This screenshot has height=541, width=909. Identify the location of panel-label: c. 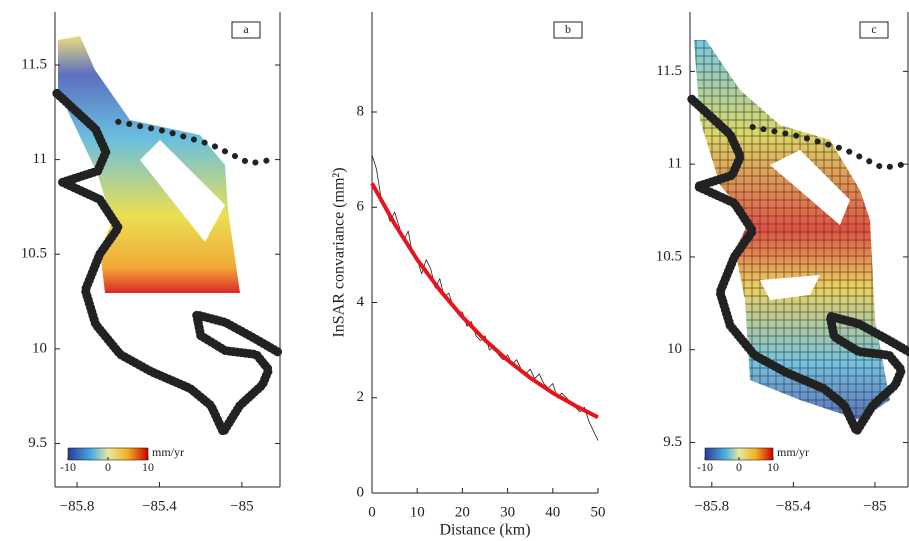
(873, 29).